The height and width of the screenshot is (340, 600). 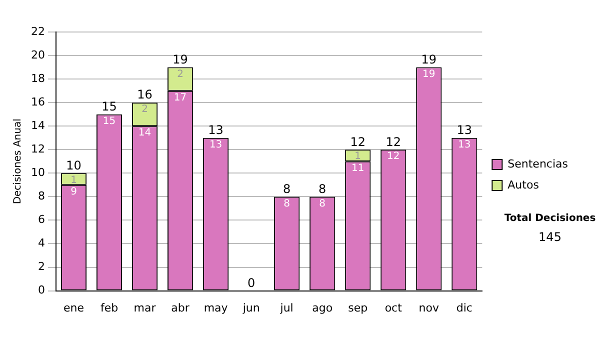 I want to click on x-tick-label: dic, so click(x=464, y=307).